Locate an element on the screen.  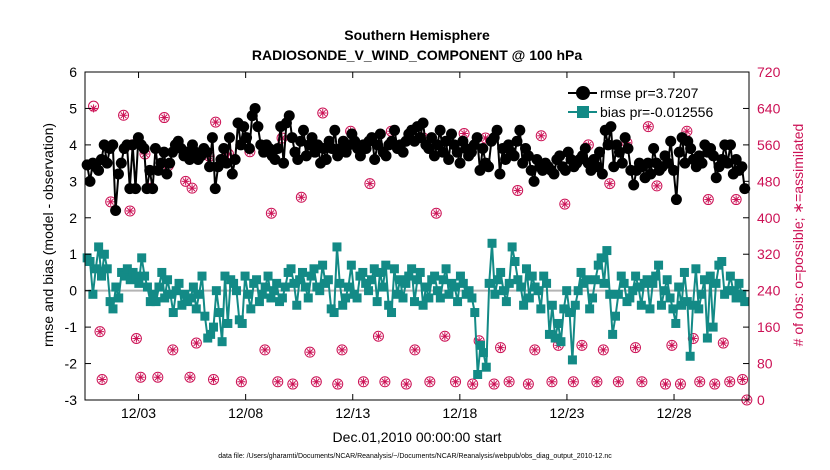
y-right-tick-label: 720 is located at coordinates (769, 72).